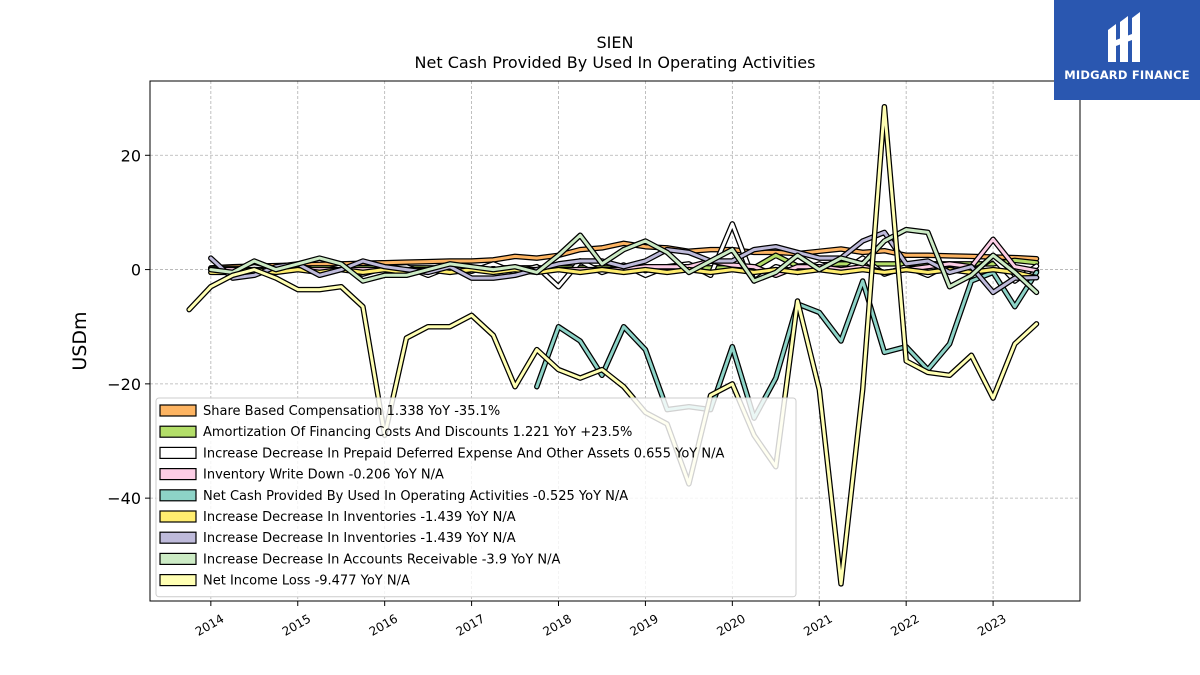 The height and width of the screenshot is (675, 1200). I want to click on x-tick-label: 2017, so click(470, 624).